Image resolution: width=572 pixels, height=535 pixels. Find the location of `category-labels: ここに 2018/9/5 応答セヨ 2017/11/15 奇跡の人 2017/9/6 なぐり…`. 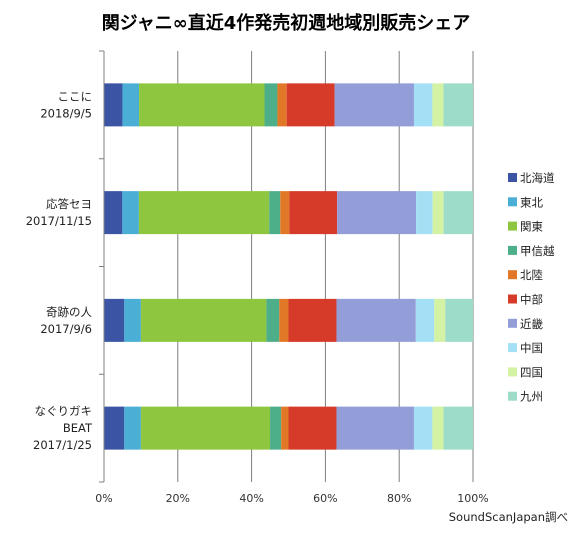

category-labels: ここに 2018/9/5 応答セヨ 2017/11/15 奇跡の人 2017/9/6 なぐり… is located at coordinates (59, 270).